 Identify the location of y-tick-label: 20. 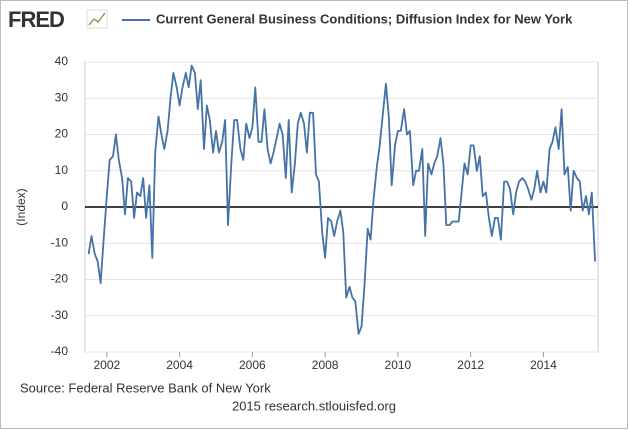
(62, 134).